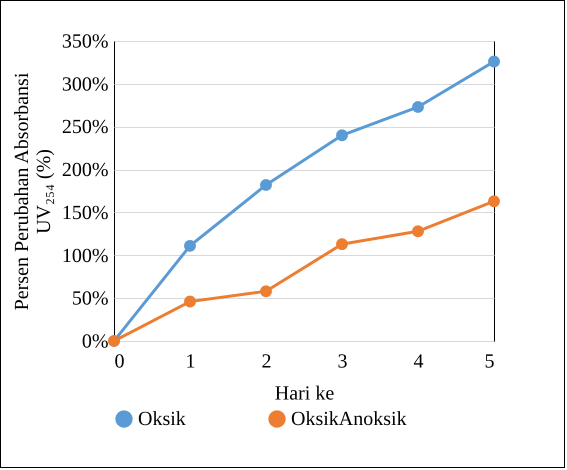 Image resolution: width=567 pixels, height=470 pixels. I want to click on y-tick-label: 150%, so click(85, 213).